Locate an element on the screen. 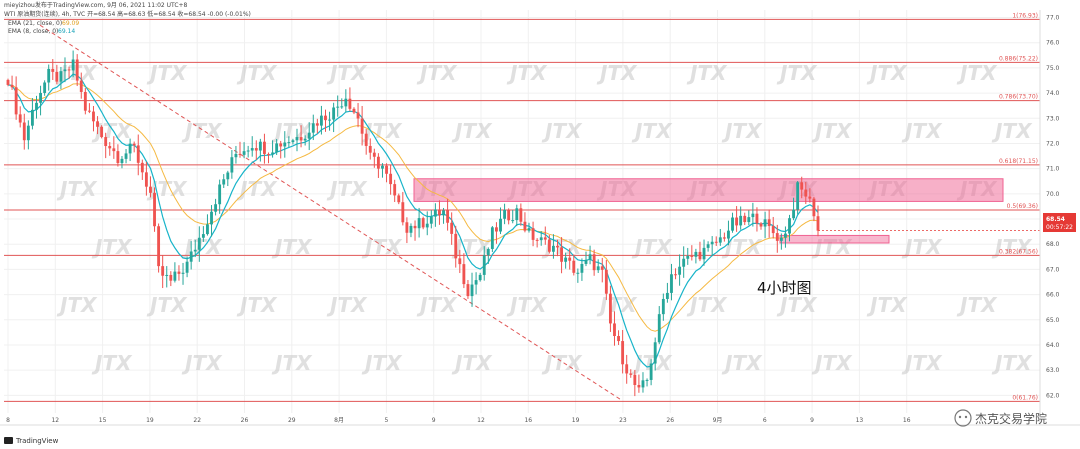 The height and width of the screenshot is (449, 1080). timeframe-annotation: 4小时图 is located at coordinates (784, 288).